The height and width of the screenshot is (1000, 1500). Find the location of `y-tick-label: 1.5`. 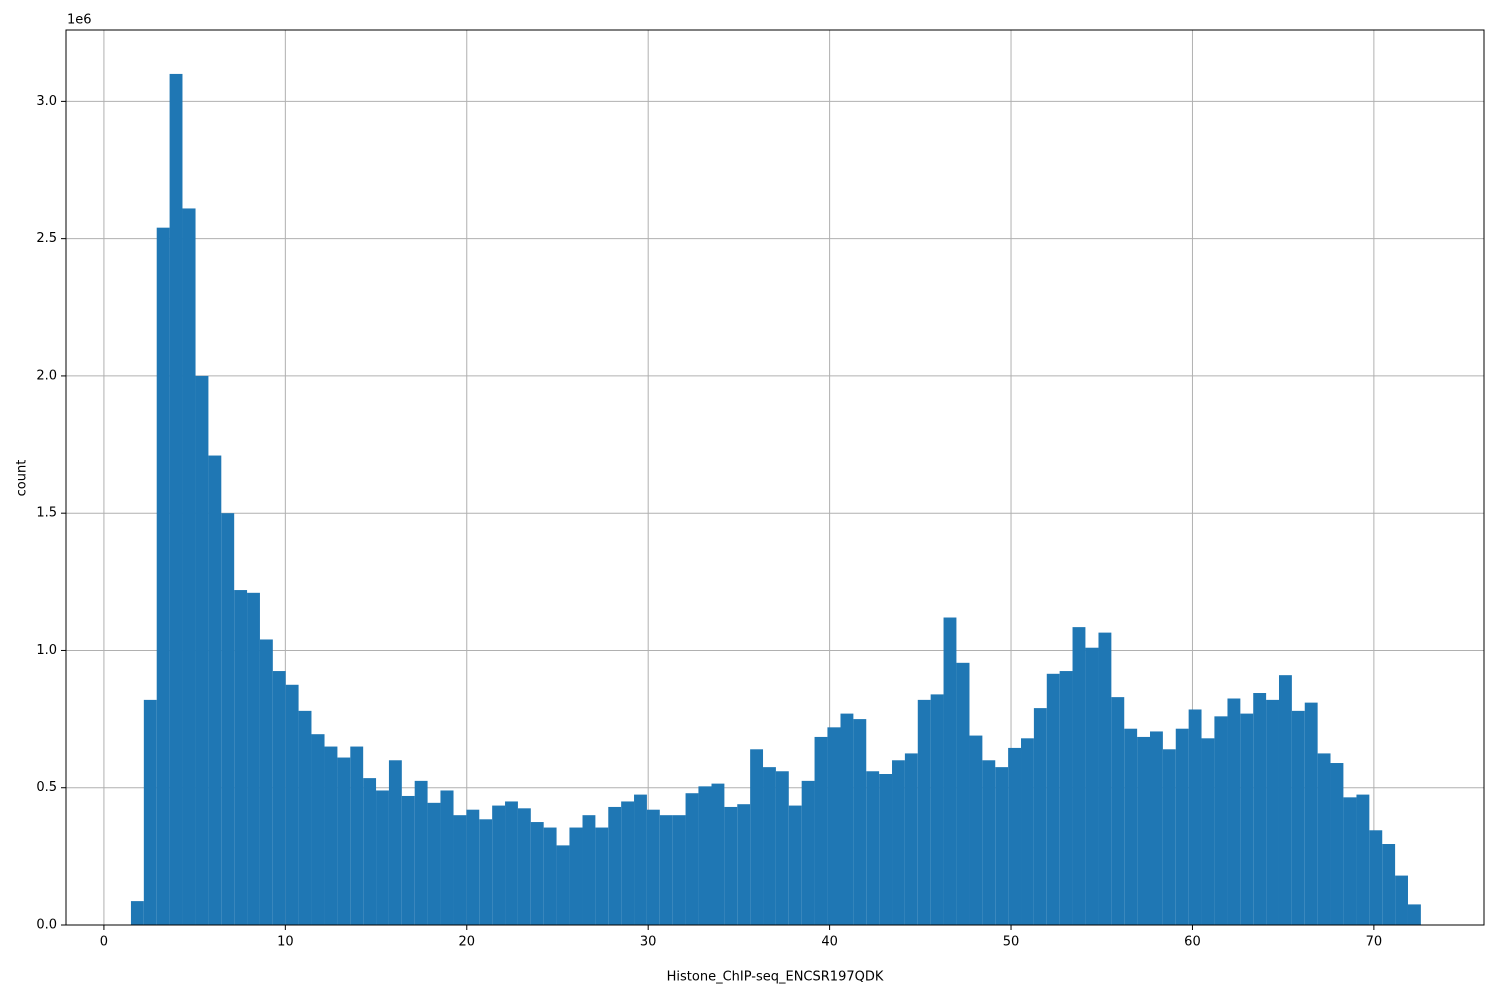

y-tick-label: 1.5 is located at coordinates (46, 513).